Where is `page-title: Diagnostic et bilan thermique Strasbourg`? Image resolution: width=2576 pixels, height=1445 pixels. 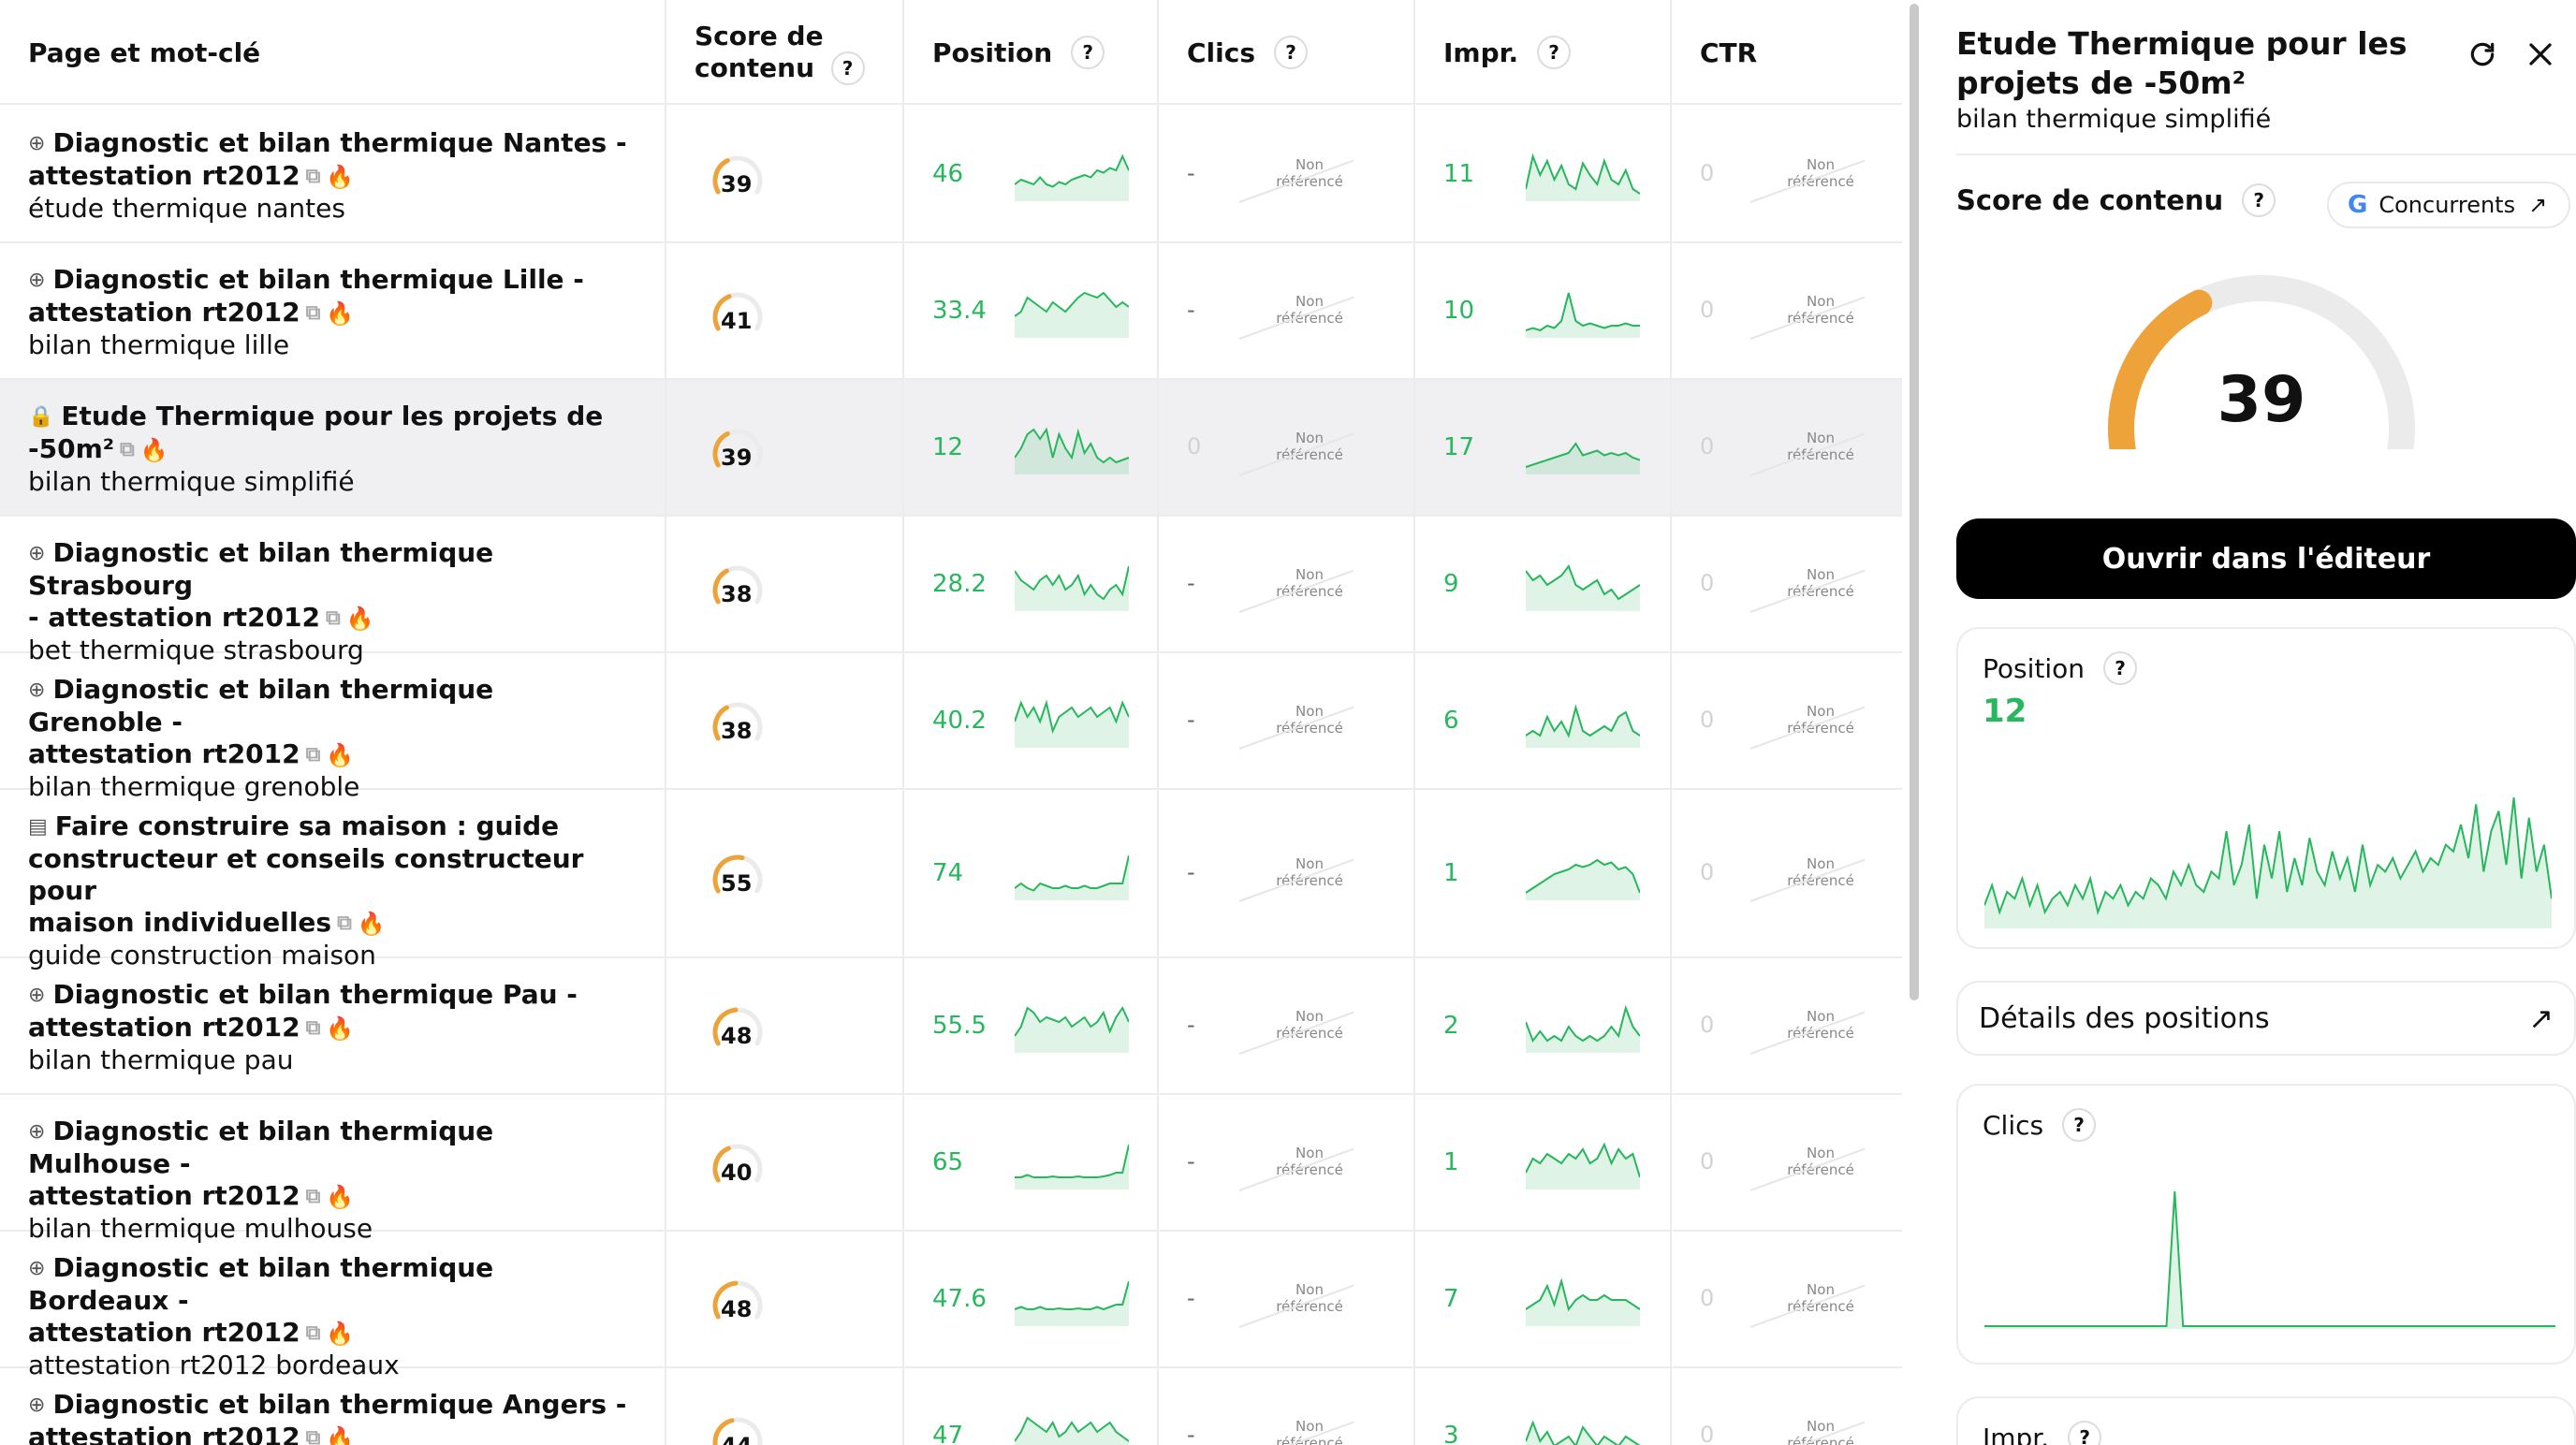
page-title: Diagnostic et bilan thermique Strasbourg is located at coordinates (261, 569).